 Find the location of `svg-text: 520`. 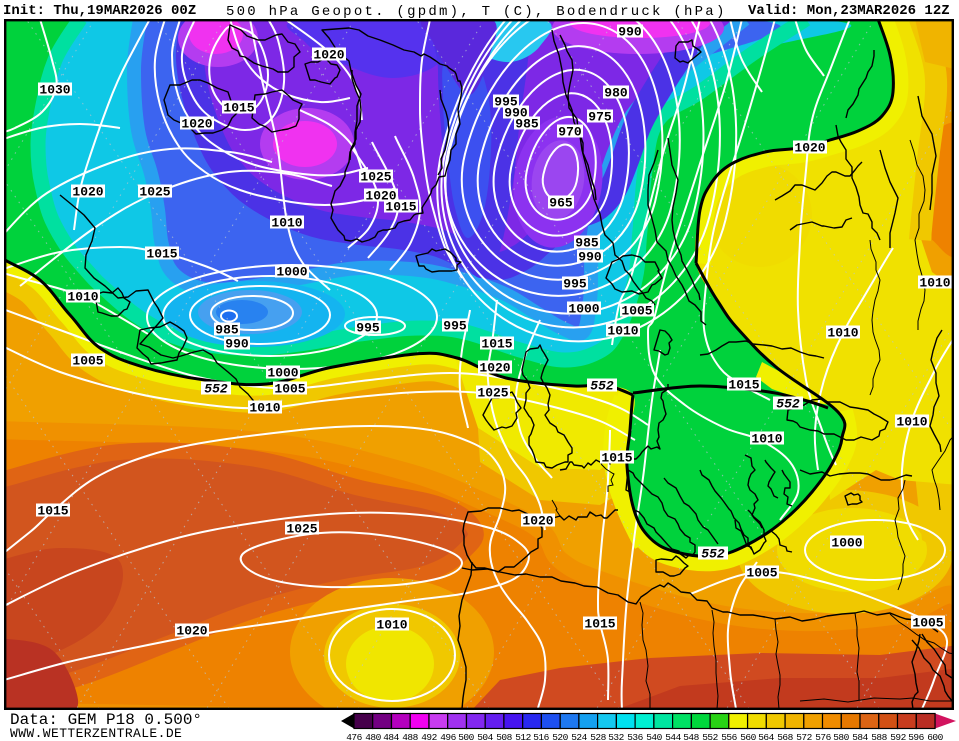

svg-text: 520 is located at coordinates (560, 736).